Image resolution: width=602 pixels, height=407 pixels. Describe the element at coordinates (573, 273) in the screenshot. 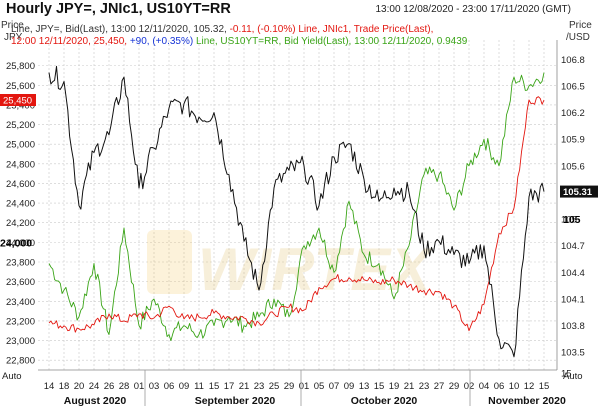

I see `right-tick-label: 104.4` at that location.